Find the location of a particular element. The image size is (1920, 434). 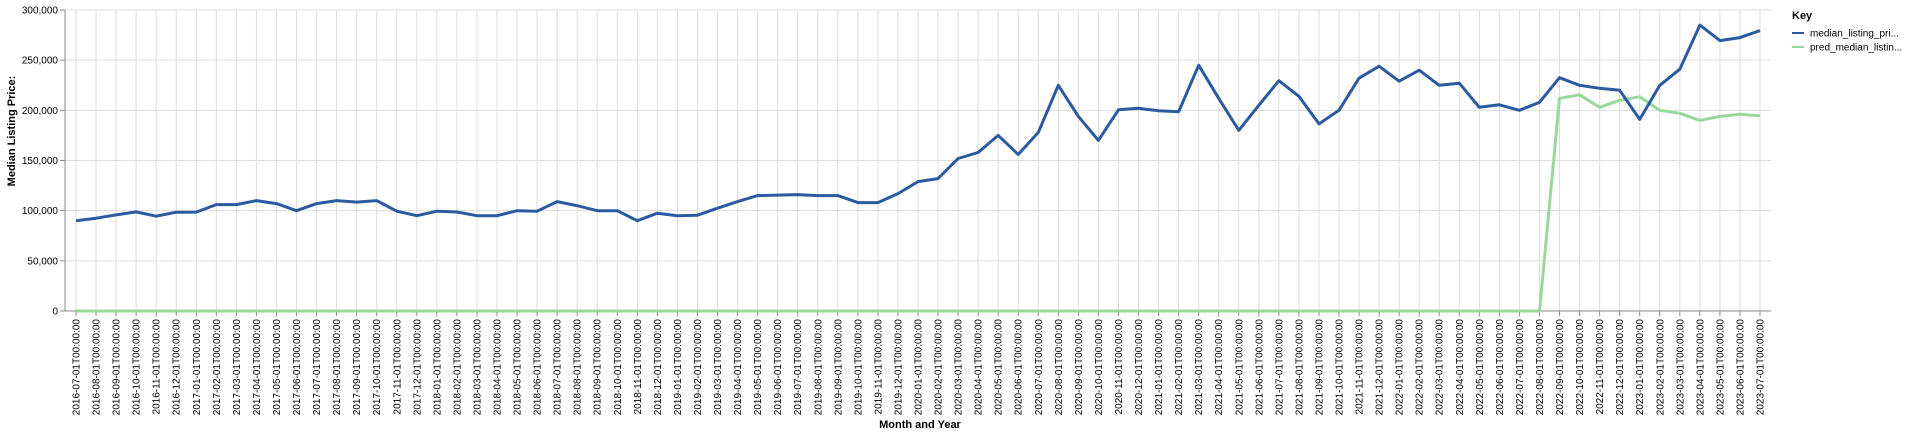

legend-title: Key is located at coordinates (1802, 16).